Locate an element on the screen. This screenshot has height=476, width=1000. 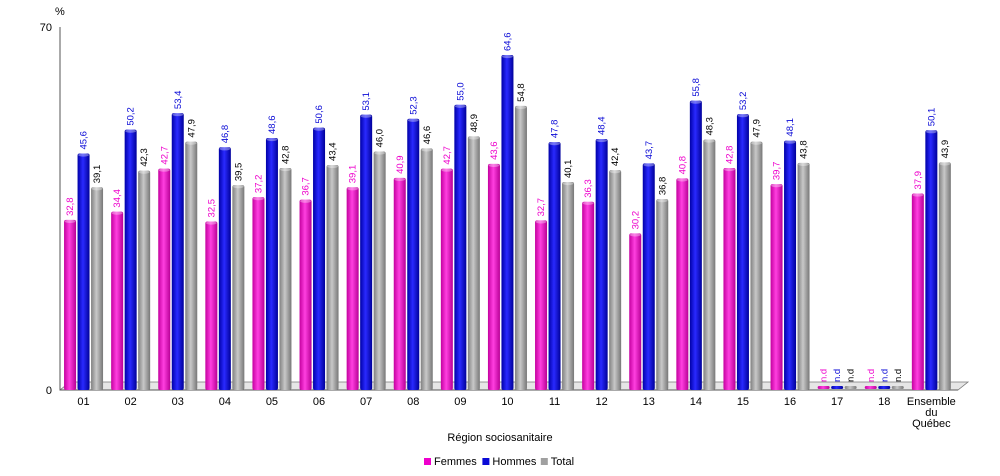
value-label-hommes-5: 50,6 is located at coordinates (319, 114).